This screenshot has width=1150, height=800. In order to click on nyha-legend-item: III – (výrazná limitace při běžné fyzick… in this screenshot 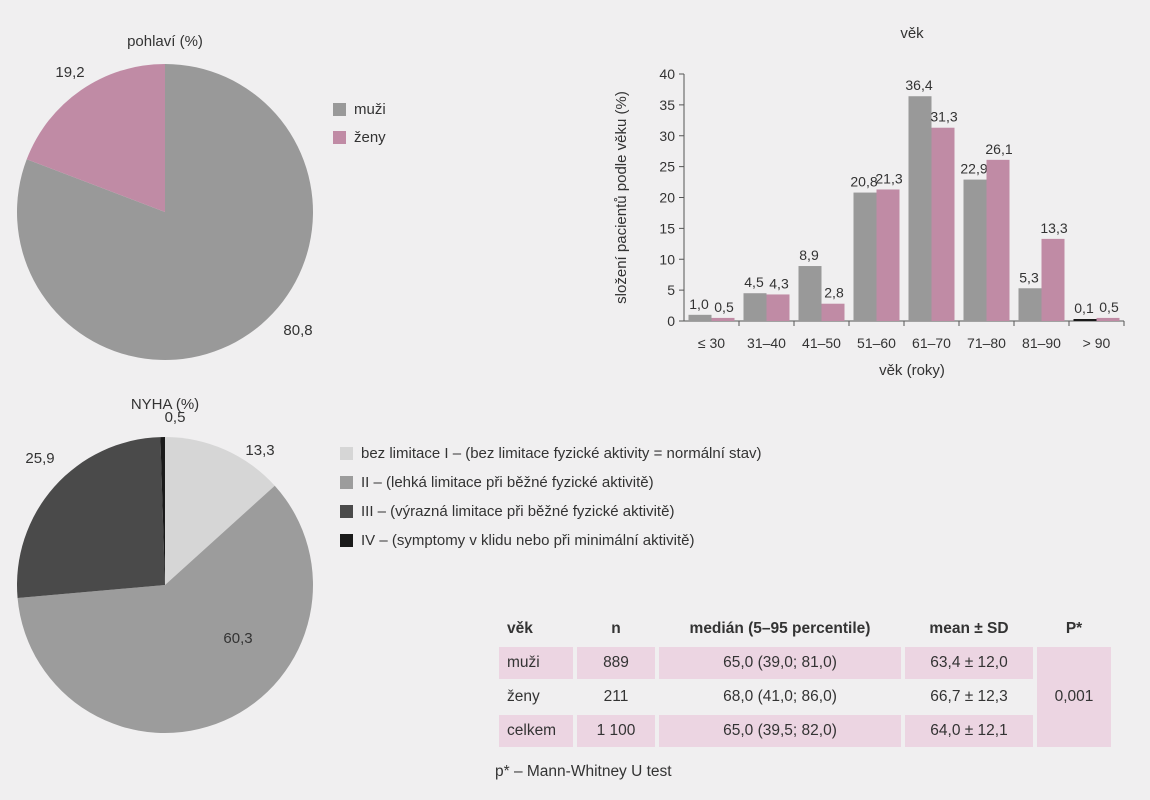, I will do `click(507, 511)`.